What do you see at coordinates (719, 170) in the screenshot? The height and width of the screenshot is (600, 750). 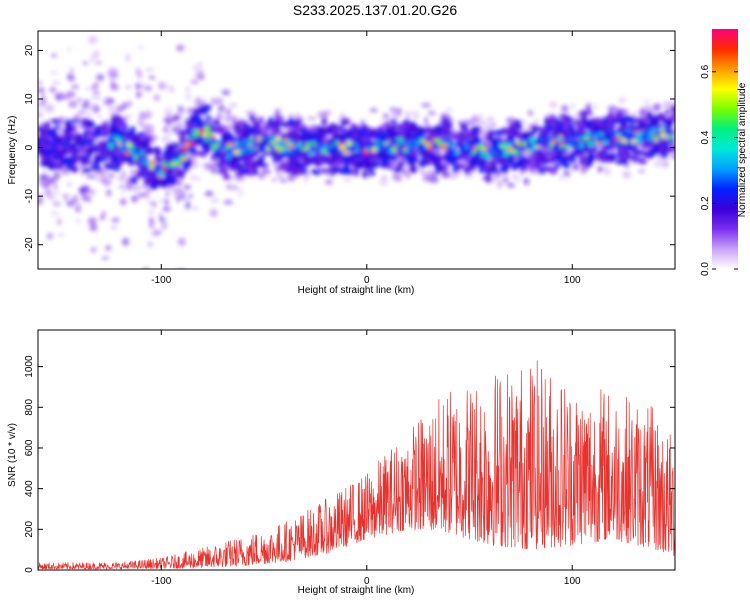 I see `colorbar-ticks: 0.0 0.2 0.4 0.6` at bounding box center [719, 170].